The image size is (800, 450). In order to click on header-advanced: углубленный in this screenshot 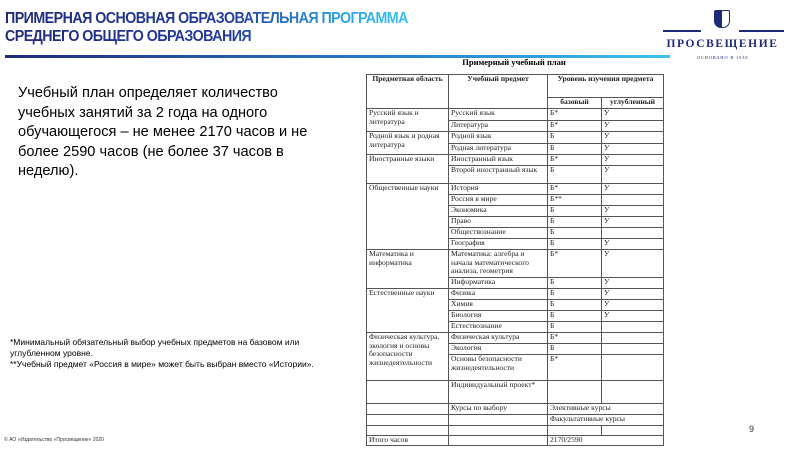, I will do `click(632, 103)`.